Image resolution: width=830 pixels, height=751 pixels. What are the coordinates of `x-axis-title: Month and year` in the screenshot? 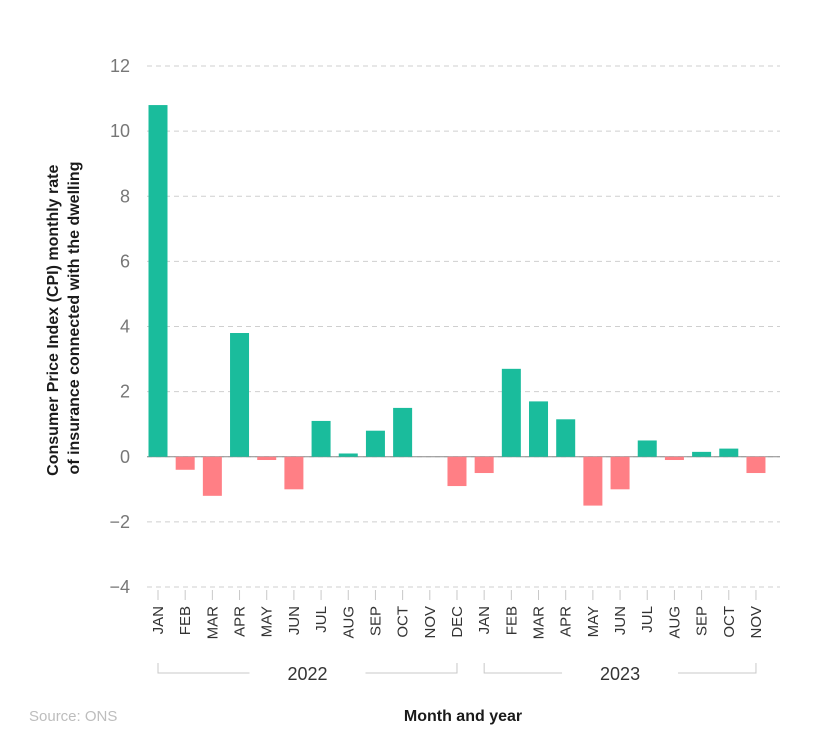 It's located at (463, 716).